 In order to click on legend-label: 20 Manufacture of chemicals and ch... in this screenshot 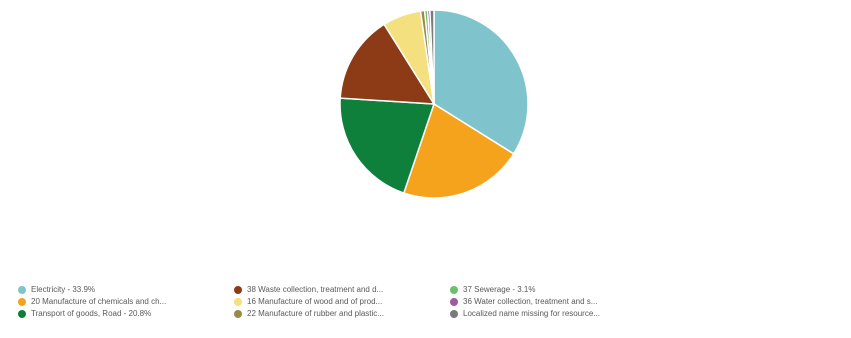, I will do `click(99, 301)`.